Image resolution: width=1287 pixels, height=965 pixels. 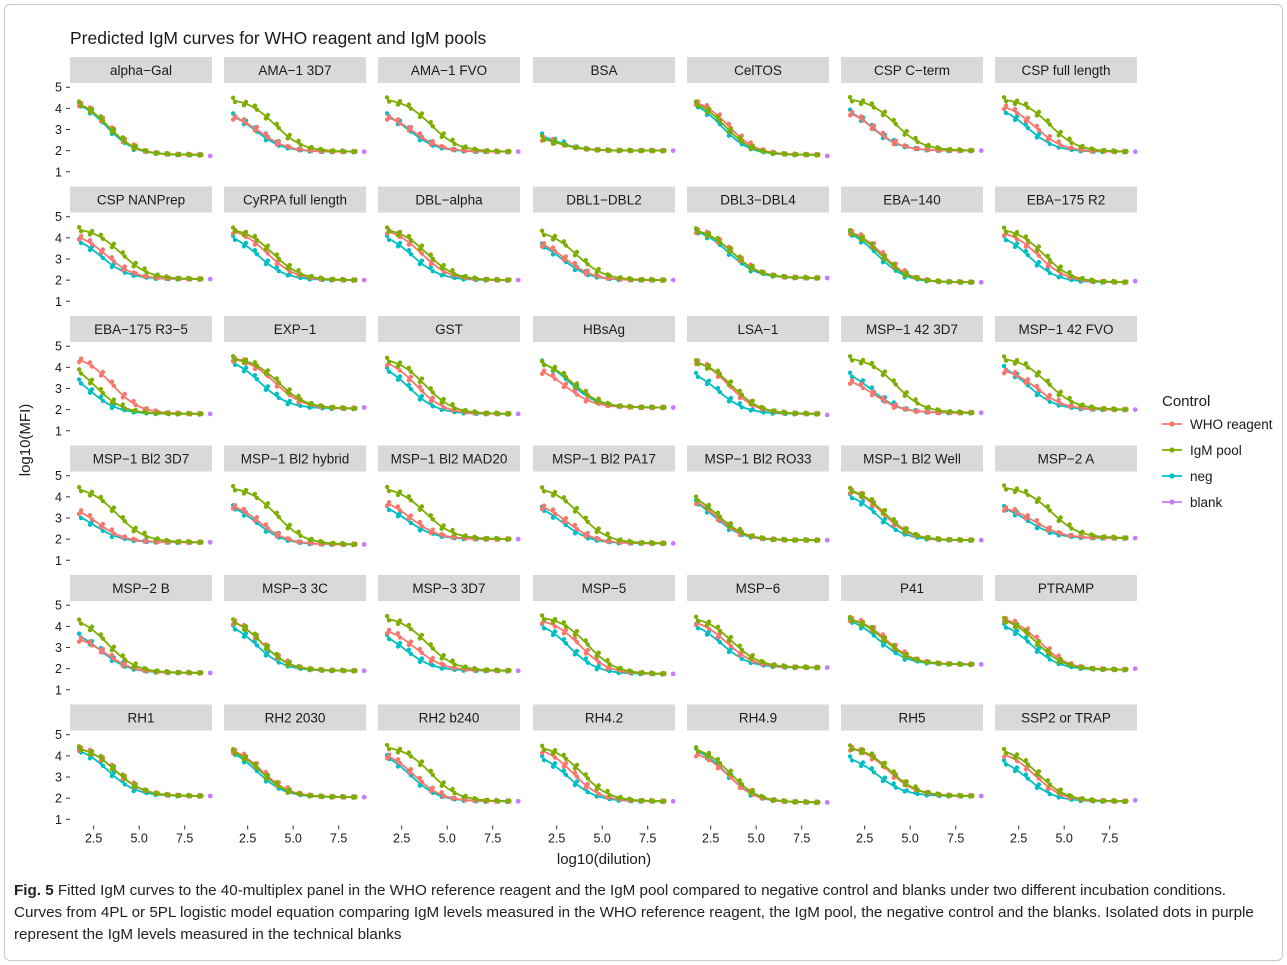 I want to click on facet-label: BSA, so click(x=603, y=70).